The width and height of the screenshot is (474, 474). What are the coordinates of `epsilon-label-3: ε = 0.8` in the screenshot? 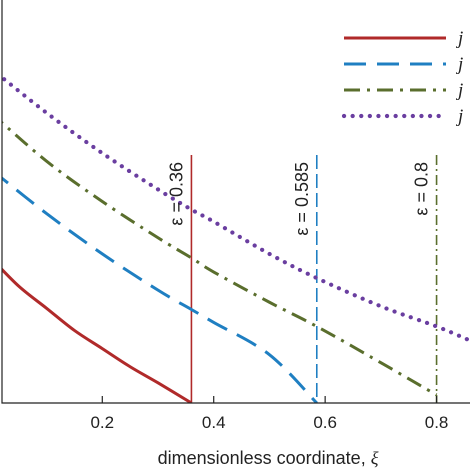 It's located at (422, 189).